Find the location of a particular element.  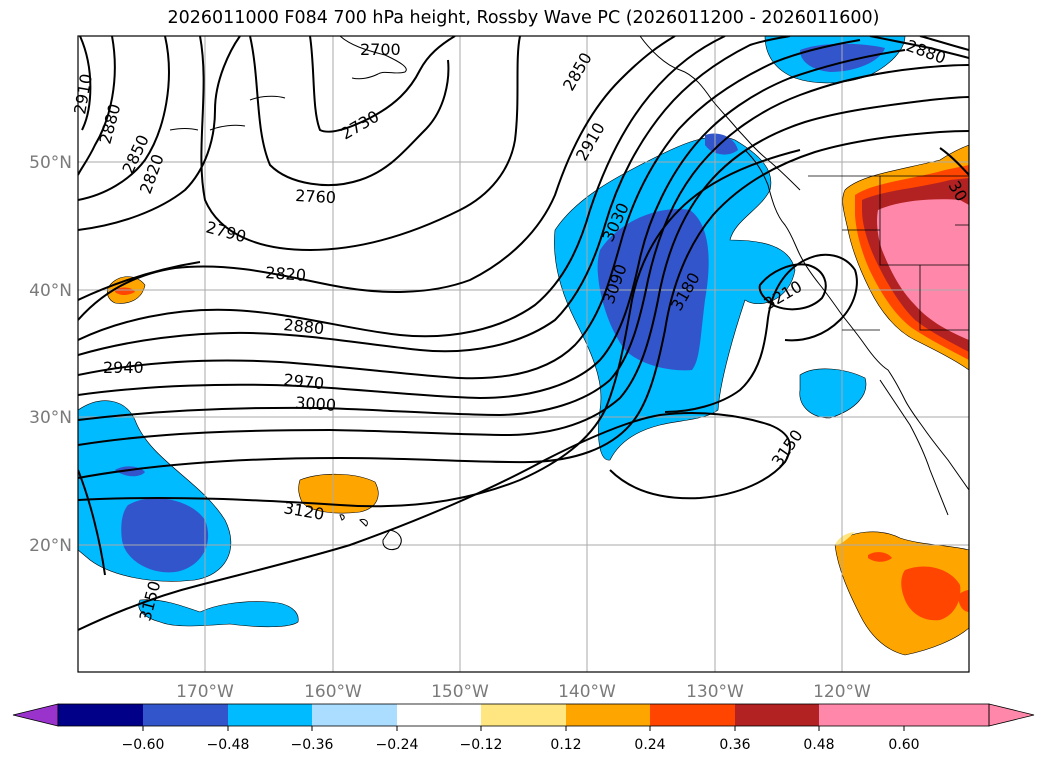

colorbar-tick-label: −0.12 is located at coordinates (481, 745).